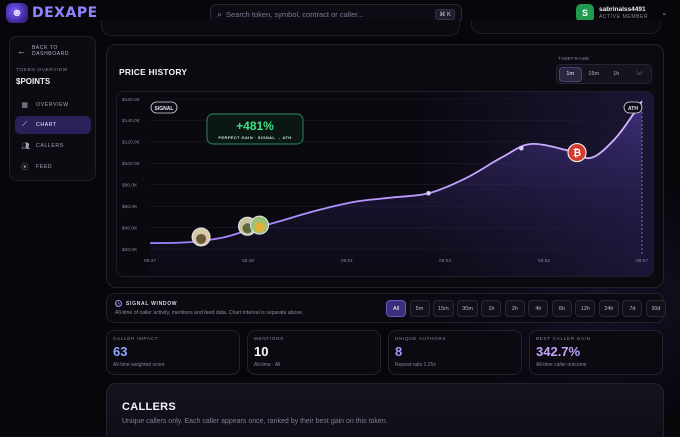 The height and width of the screenshot is (437, 680). What do you see at coordinates (467, 308) in the screenshot?
I see `signal-window-option-30m: 30m` at bounding box center [467, 308].